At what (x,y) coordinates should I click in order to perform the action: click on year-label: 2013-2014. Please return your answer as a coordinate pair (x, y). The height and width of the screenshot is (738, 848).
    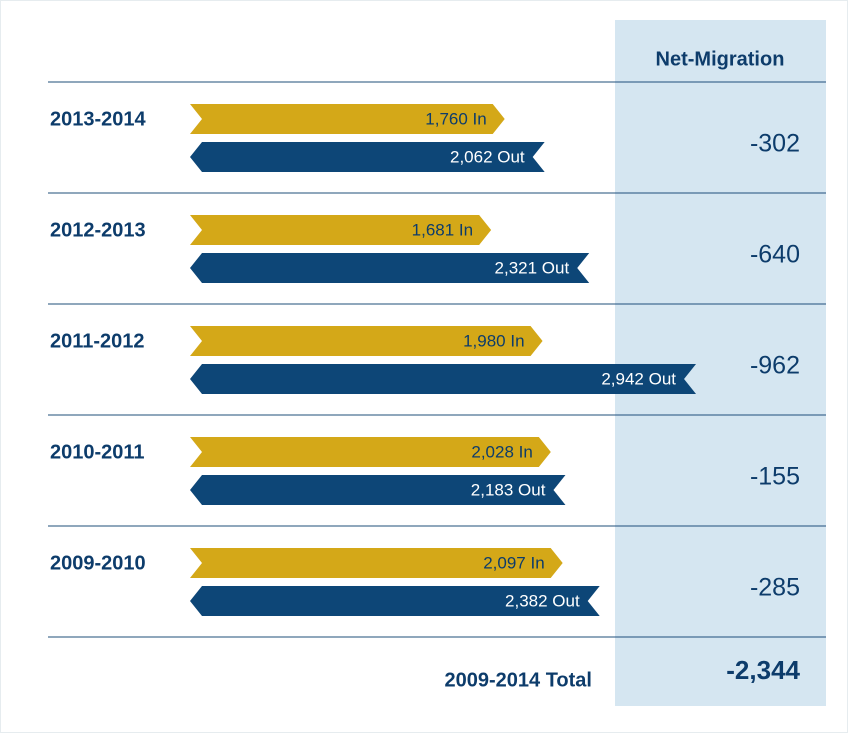
    Looking at the image, I should click on (98, 119).